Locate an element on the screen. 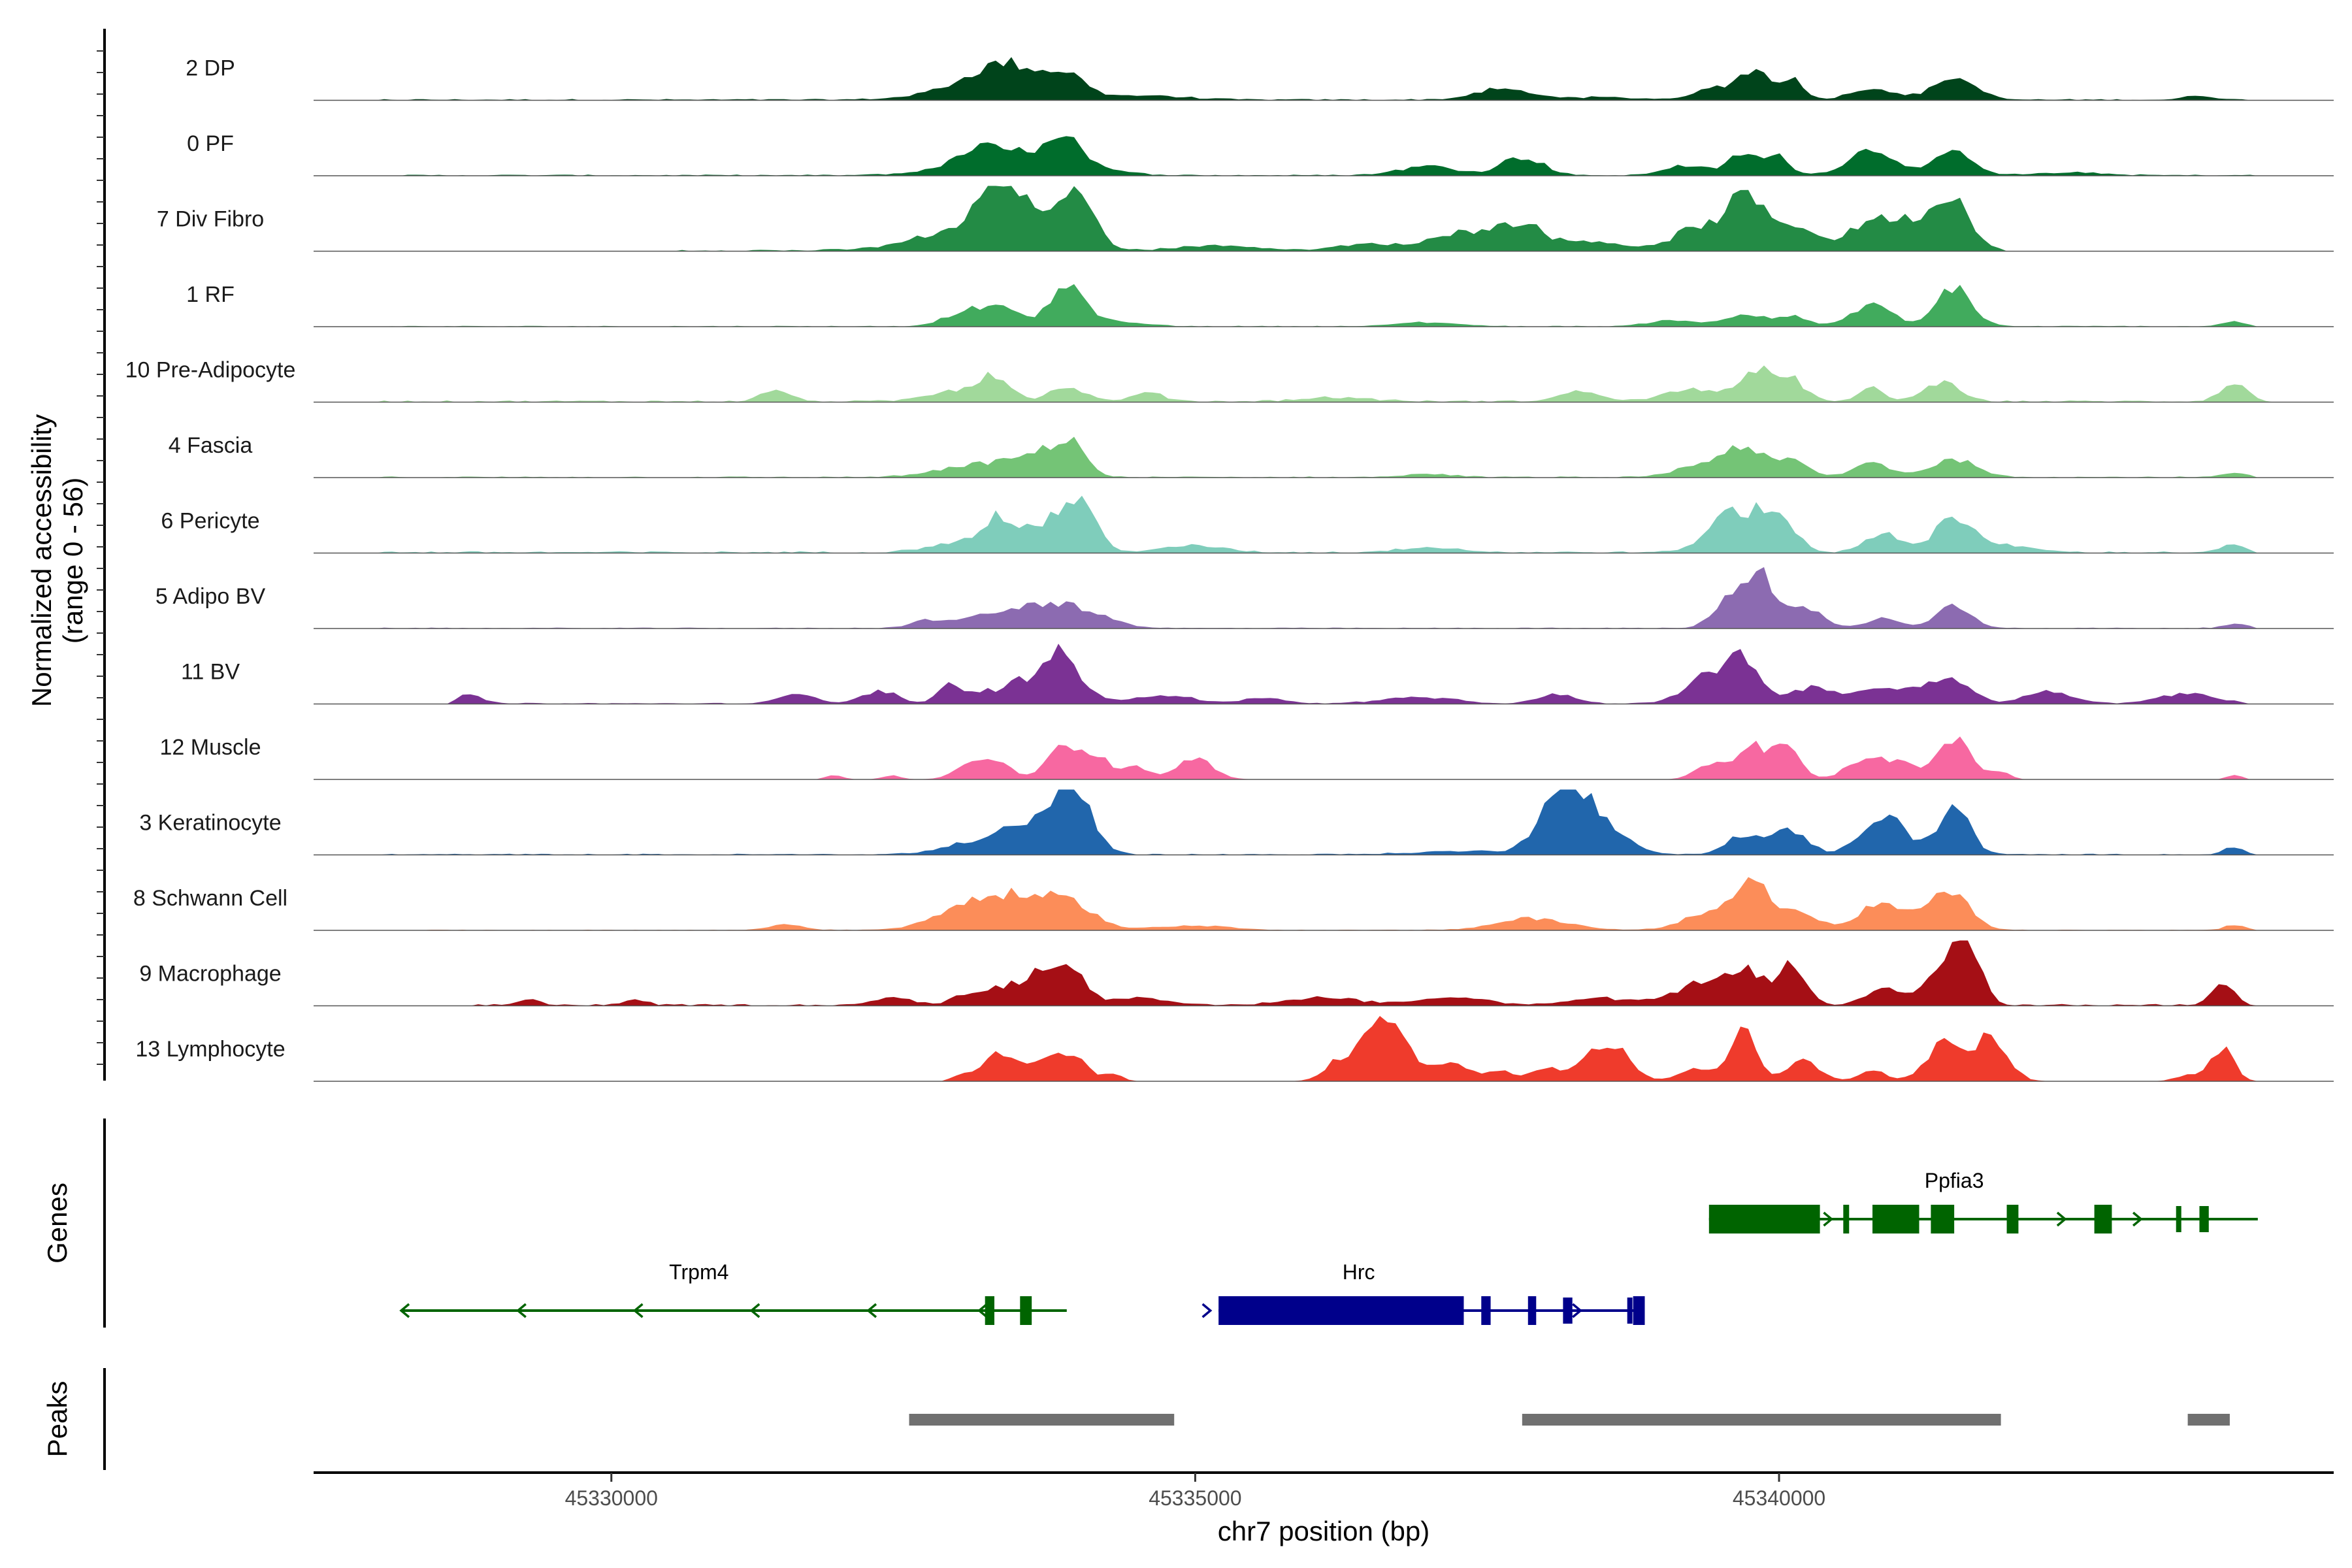 Image resolution: width=2352 pixels, height=1568 pixels. track-label-3: 7 Div Fibro is located at coordinates (210, 219).